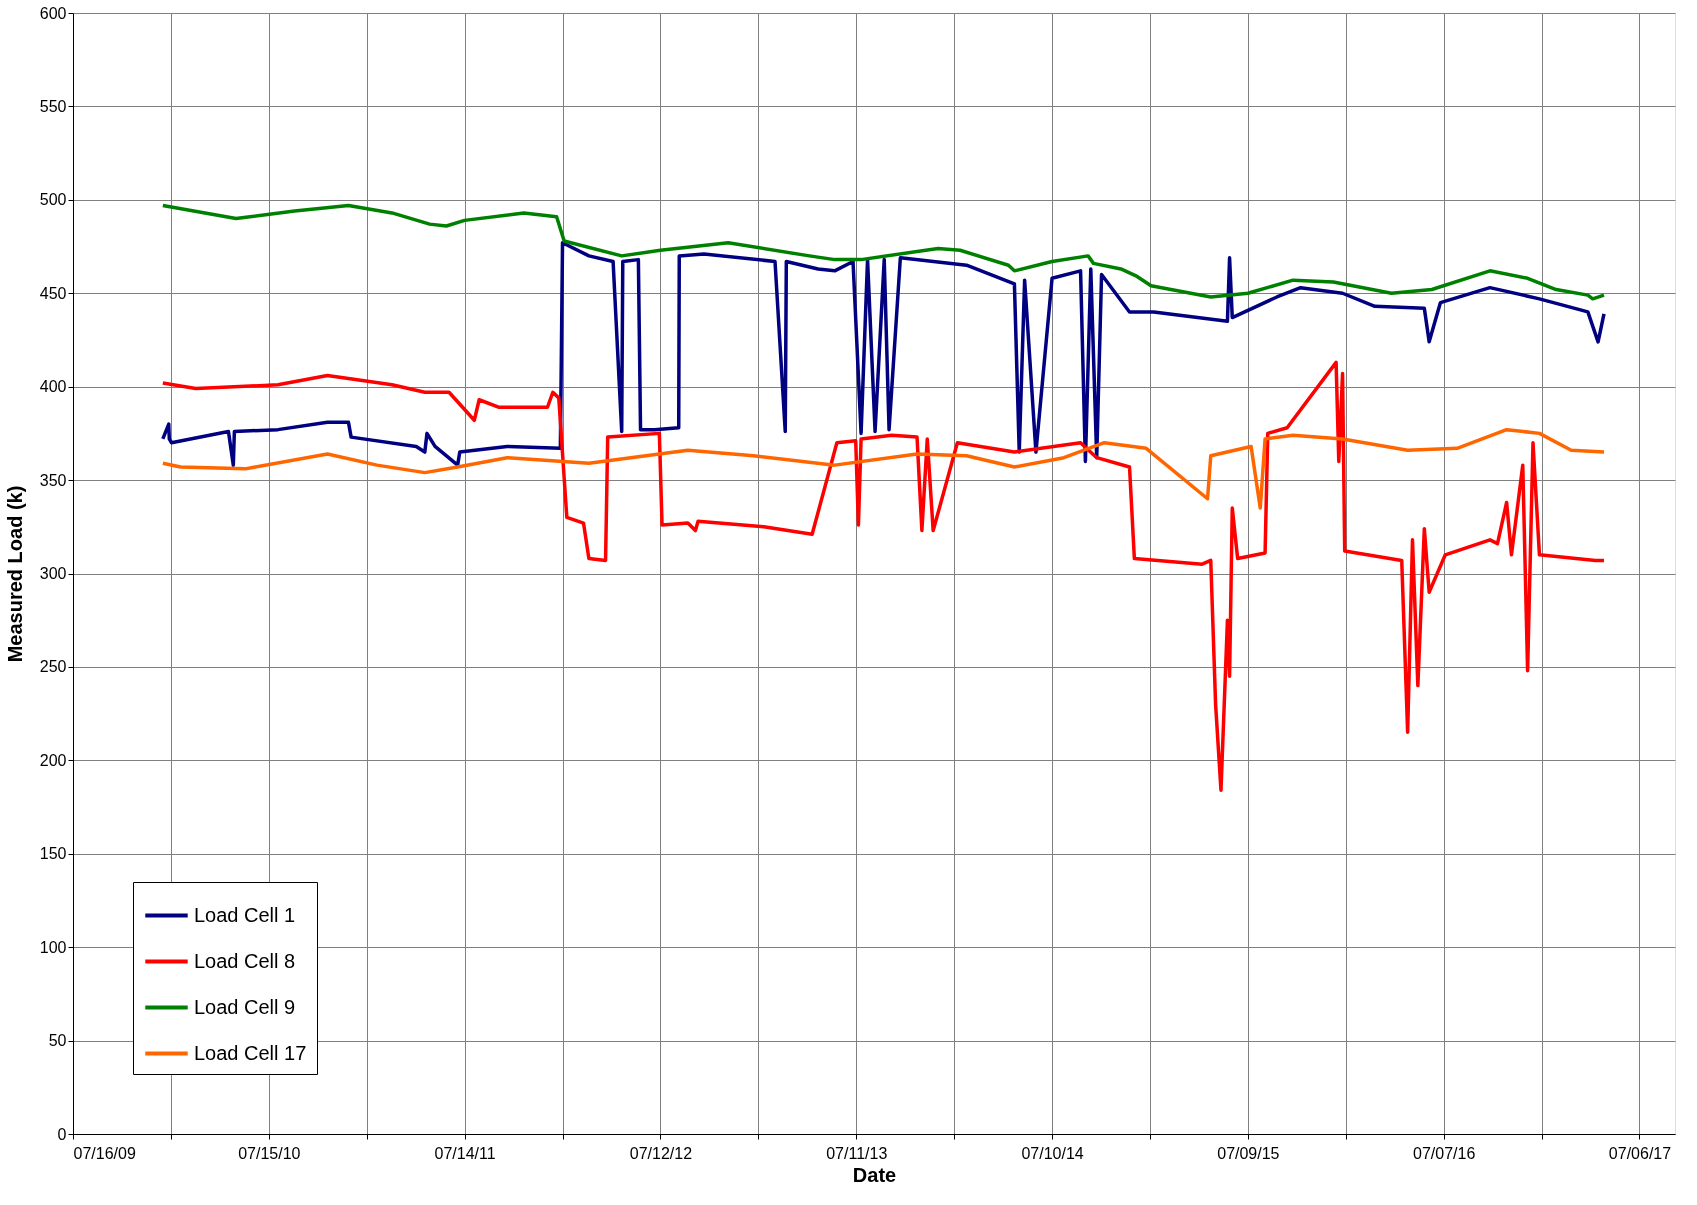 This screenshot has height=1205, width=1697. Describe the element at coordinates (53, 854) in the screenshot. I see `y-tick-label: 150` at that location.